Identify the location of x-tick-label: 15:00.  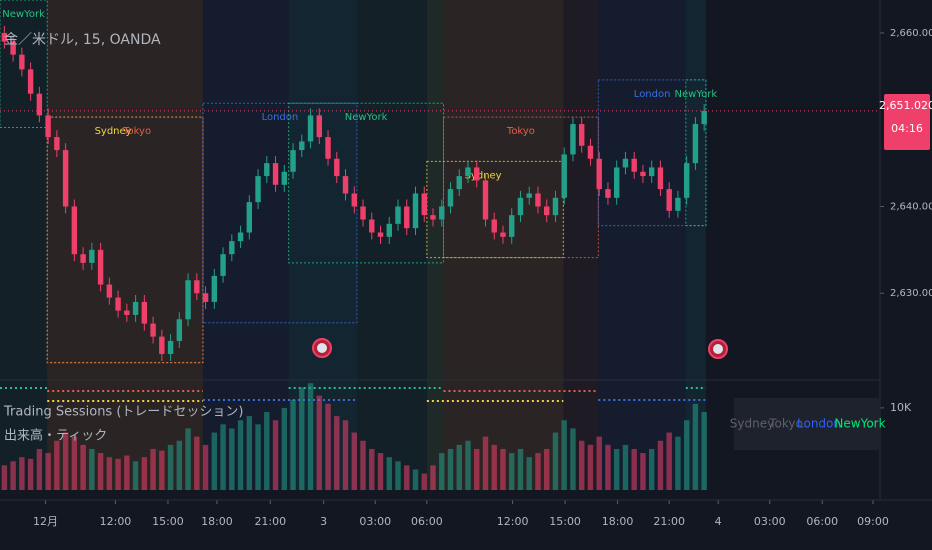
(168, 521).